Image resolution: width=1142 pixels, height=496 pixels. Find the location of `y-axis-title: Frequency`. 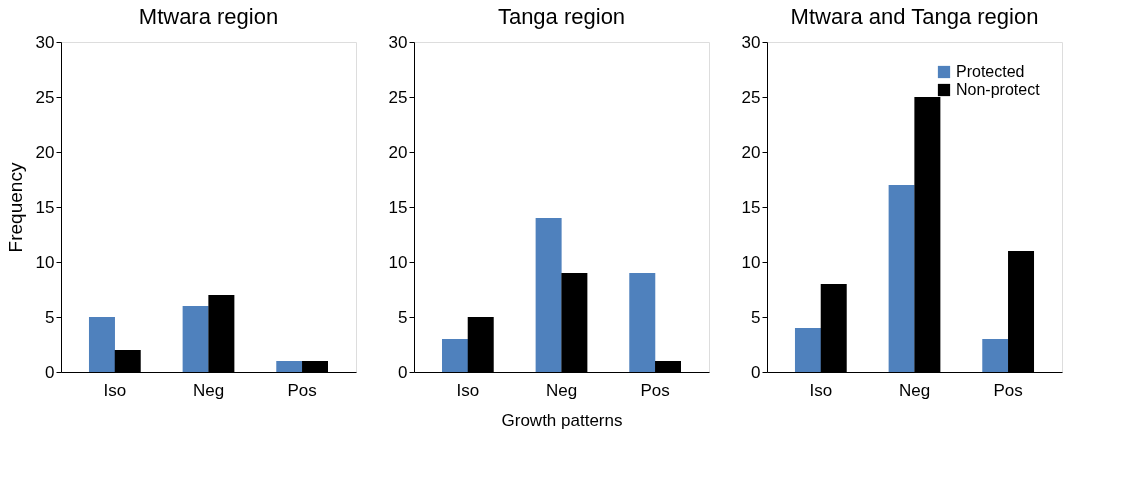

y-axis-title: Frequency is located at coordinates (15, 207).